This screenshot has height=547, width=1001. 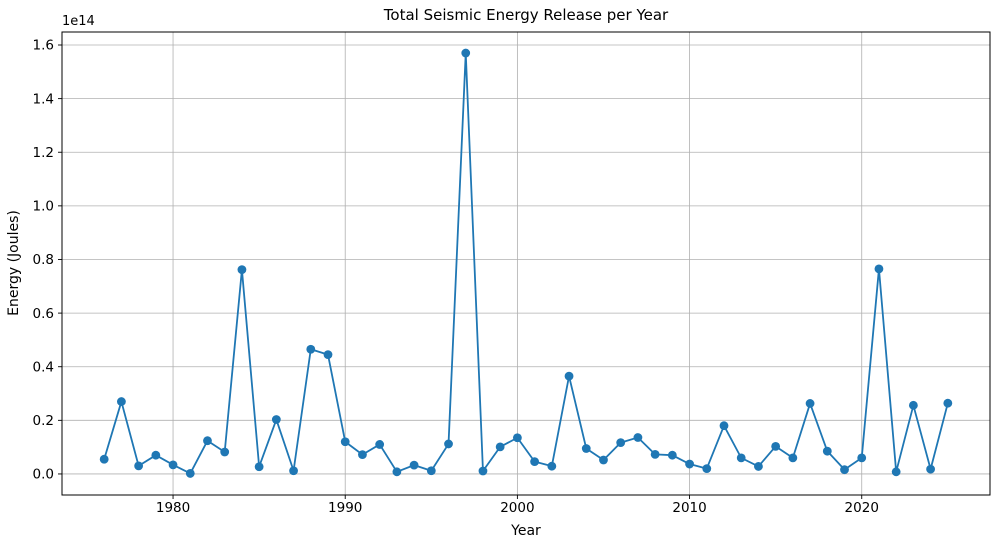 I want to click on y-tick-label: 0.8, so click(x=43, y=260).